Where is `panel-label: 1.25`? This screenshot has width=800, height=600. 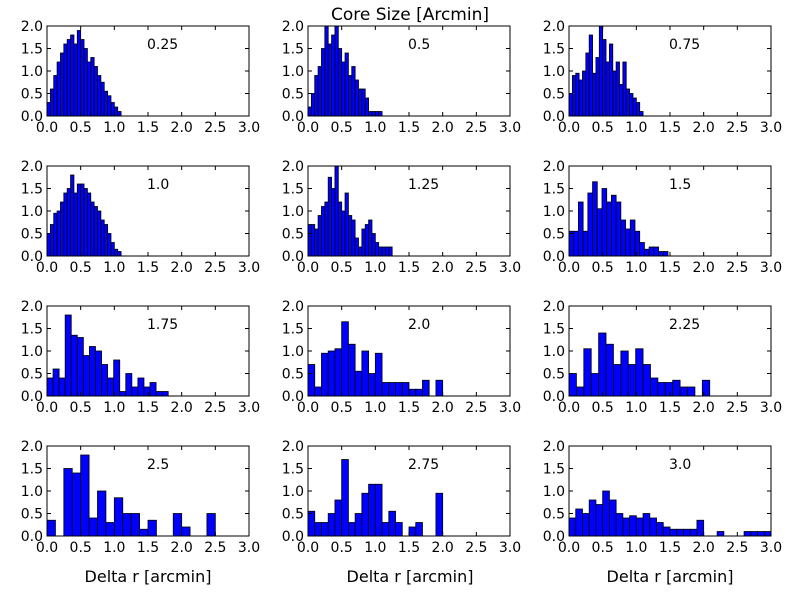
panel-label: 1.25 is located at coordinates (423, 185).